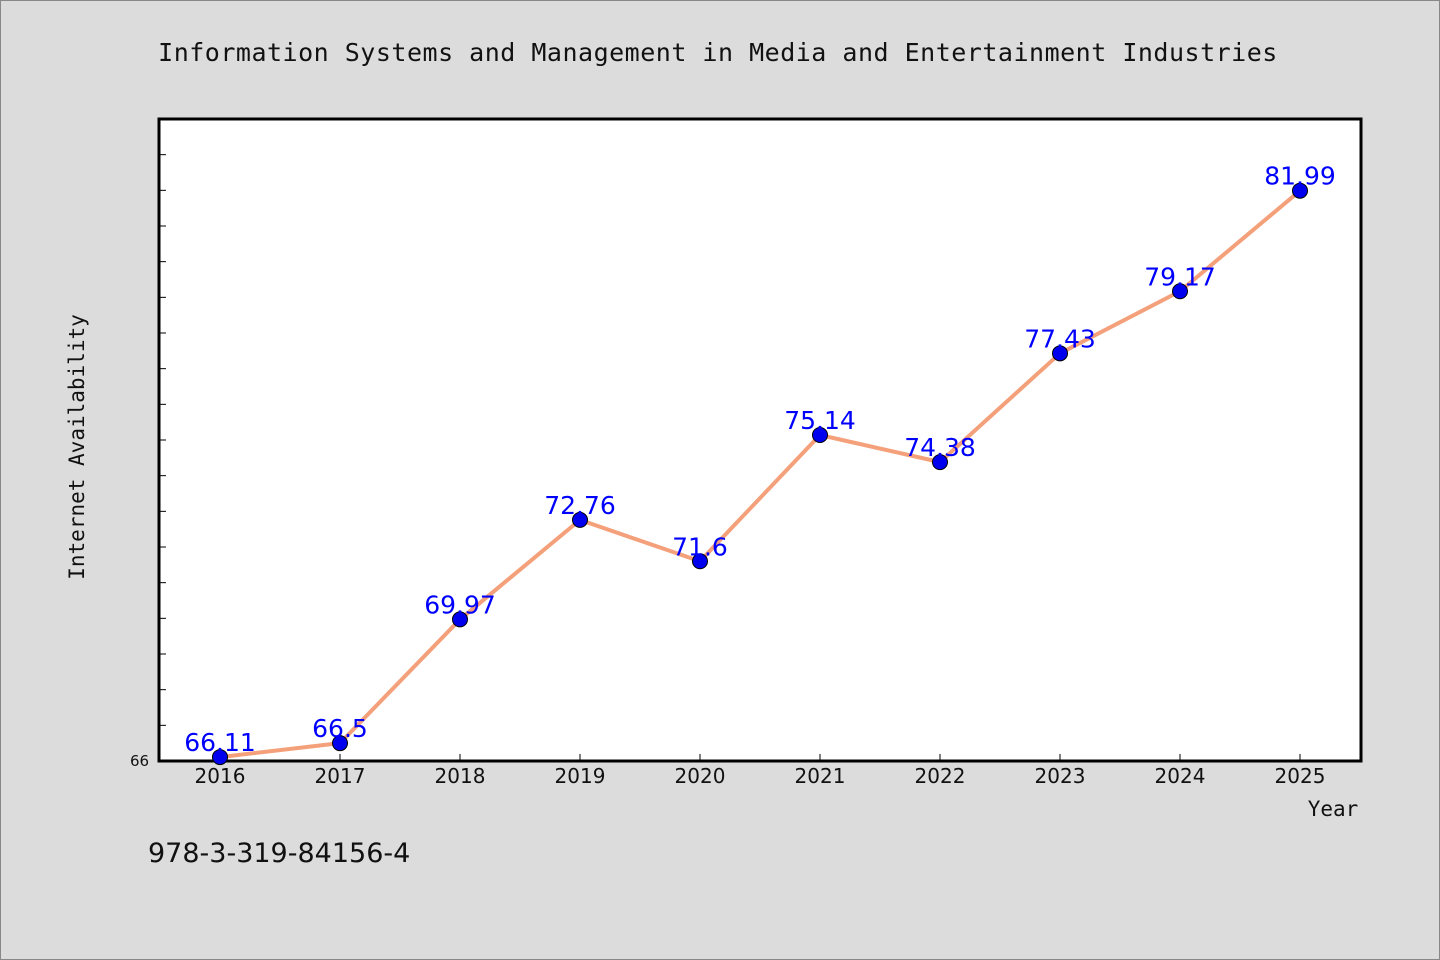 The image size is (1440, 960). I want to click on x-tick-label: 2019, so click(580, 776).